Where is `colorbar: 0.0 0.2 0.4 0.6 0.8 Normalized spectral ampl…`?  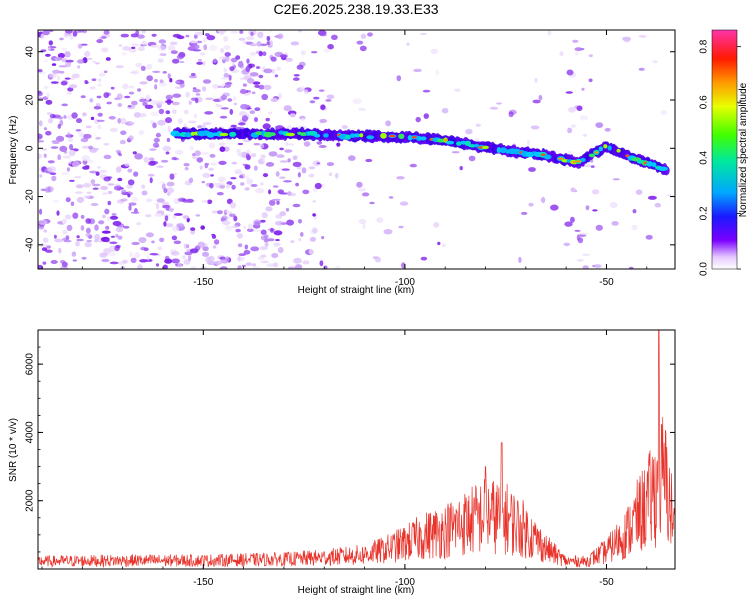 colorbar: 0.0 0.2 0.4 0.6 0.8 Normalized spectral ampl… is located at coordinates (724, 152).